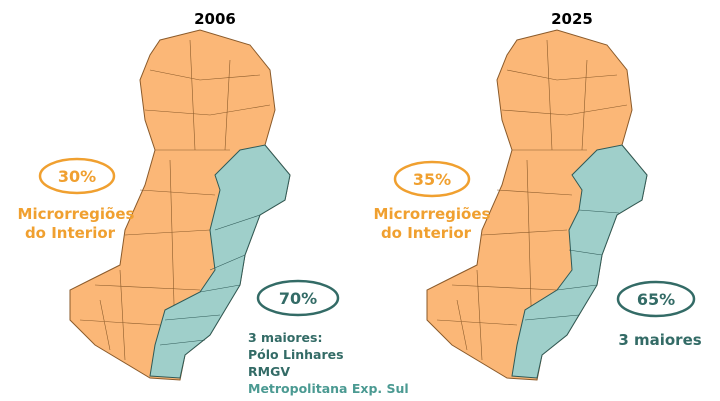 The height and width of the screenshot is (401, 720). I want to click on coast-label: 3 maiores:, so click(285, 337).